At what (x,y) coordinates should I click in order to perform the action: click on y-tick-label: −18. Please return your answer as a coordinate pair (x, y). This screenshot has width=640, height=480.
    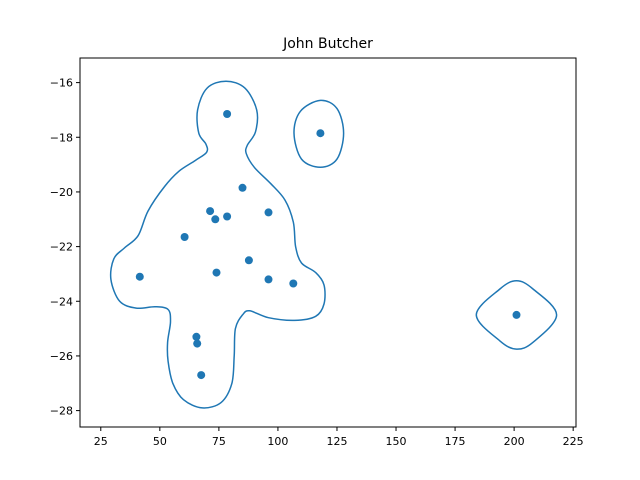
    Looking at the image, I should click on (61, 137).